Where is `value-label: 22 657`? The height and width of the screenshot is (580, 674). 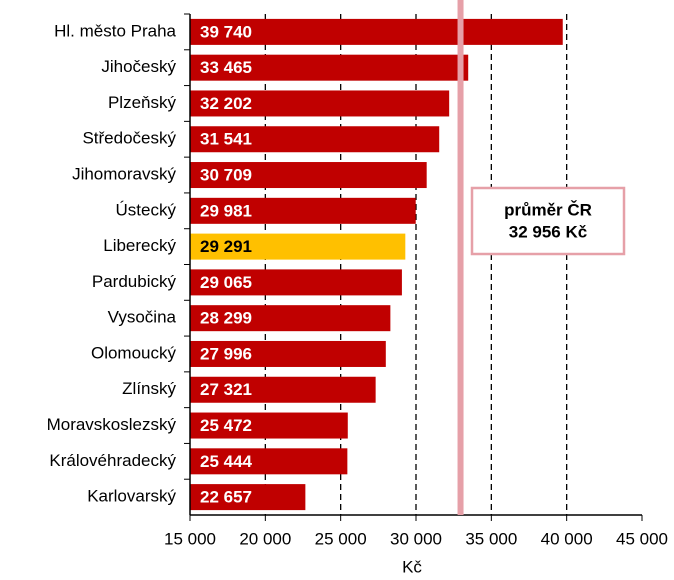
value-label: 22 657 is located at coordinates (226, 497).